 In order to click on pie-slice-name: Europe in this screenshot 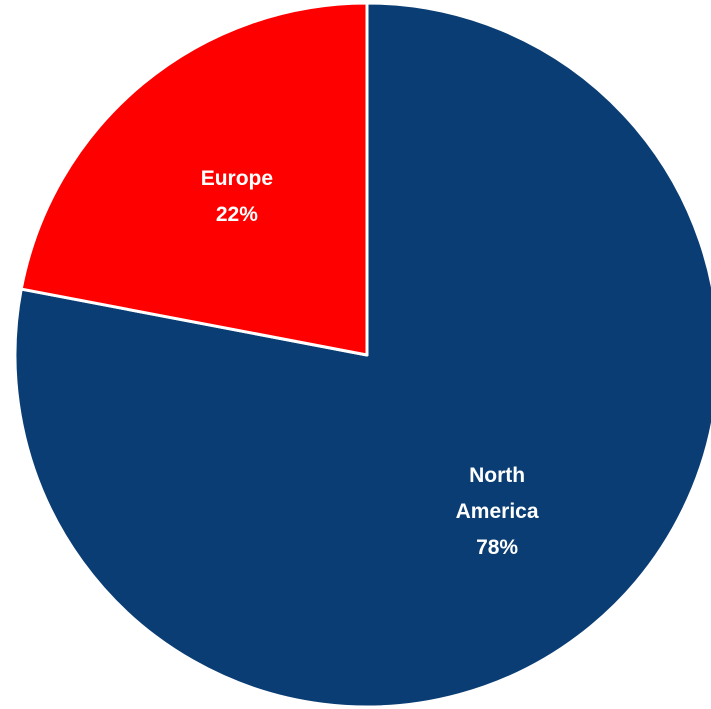, I will do `click(237, 178)`.